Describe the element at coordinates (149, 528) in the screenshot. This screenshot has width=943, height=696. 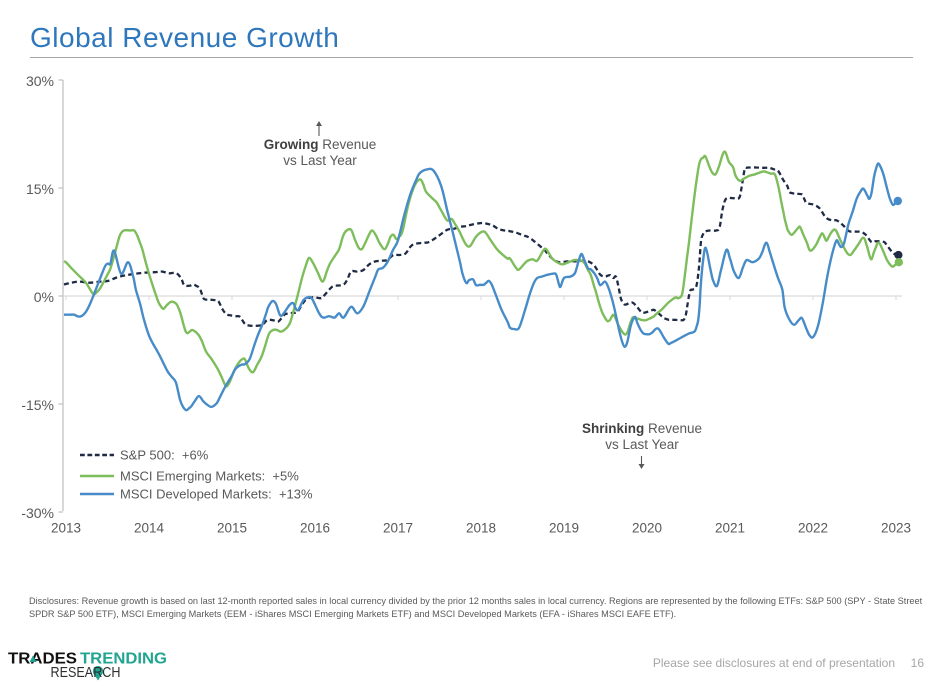
I see `svg-text: 2014` at that location.